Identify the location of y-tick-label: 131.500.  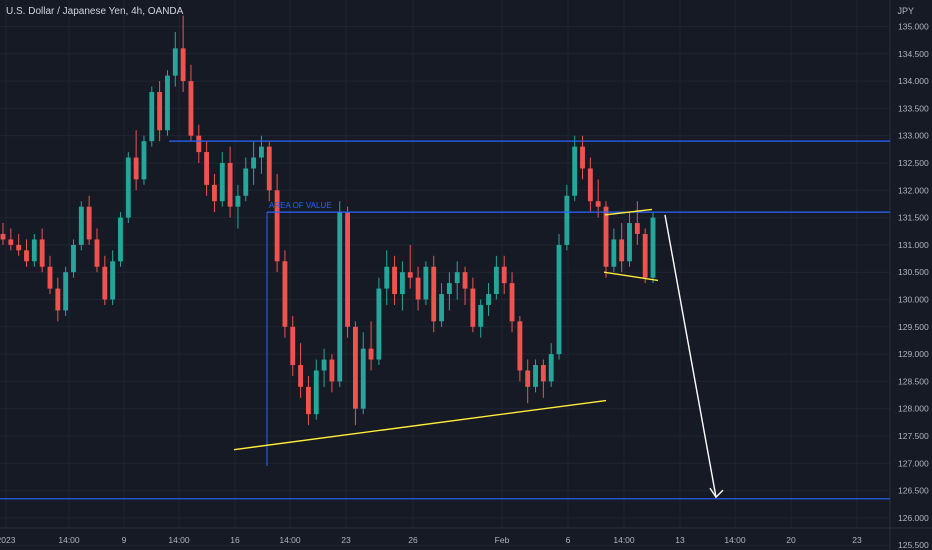
(913, 218).